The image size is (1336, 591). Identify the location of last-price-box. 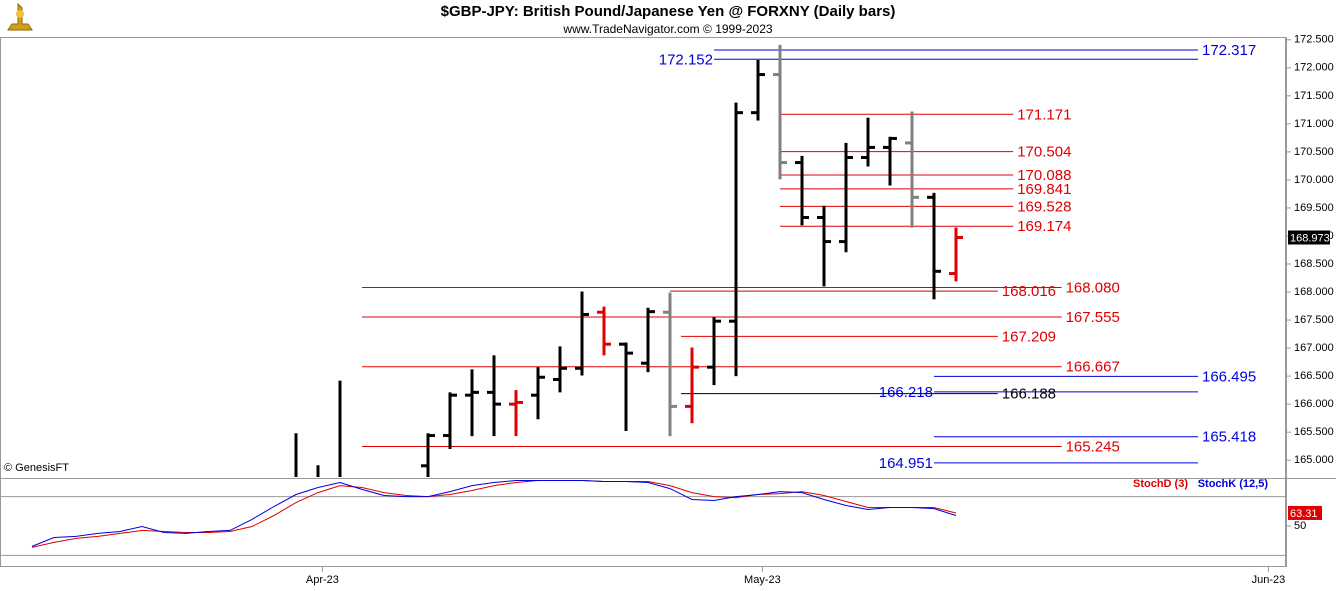
(1309, 237).